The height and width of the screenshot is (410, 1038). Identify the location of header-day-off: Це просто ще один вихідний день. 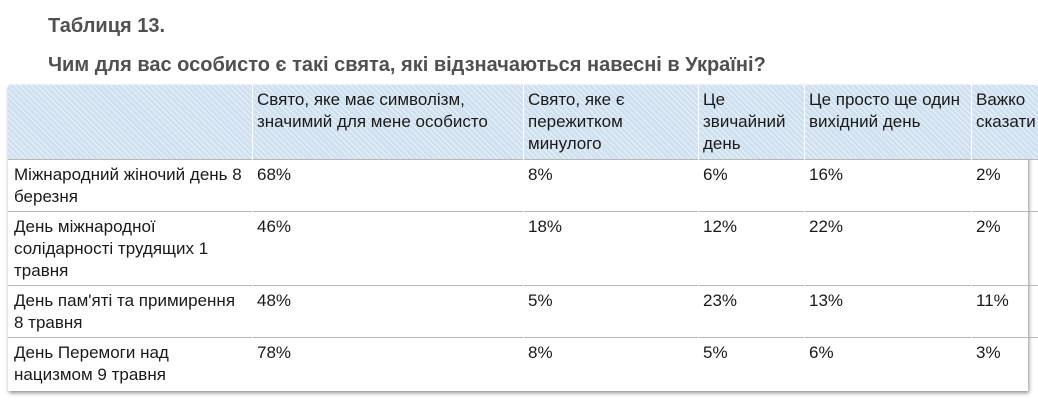
(888, 122).